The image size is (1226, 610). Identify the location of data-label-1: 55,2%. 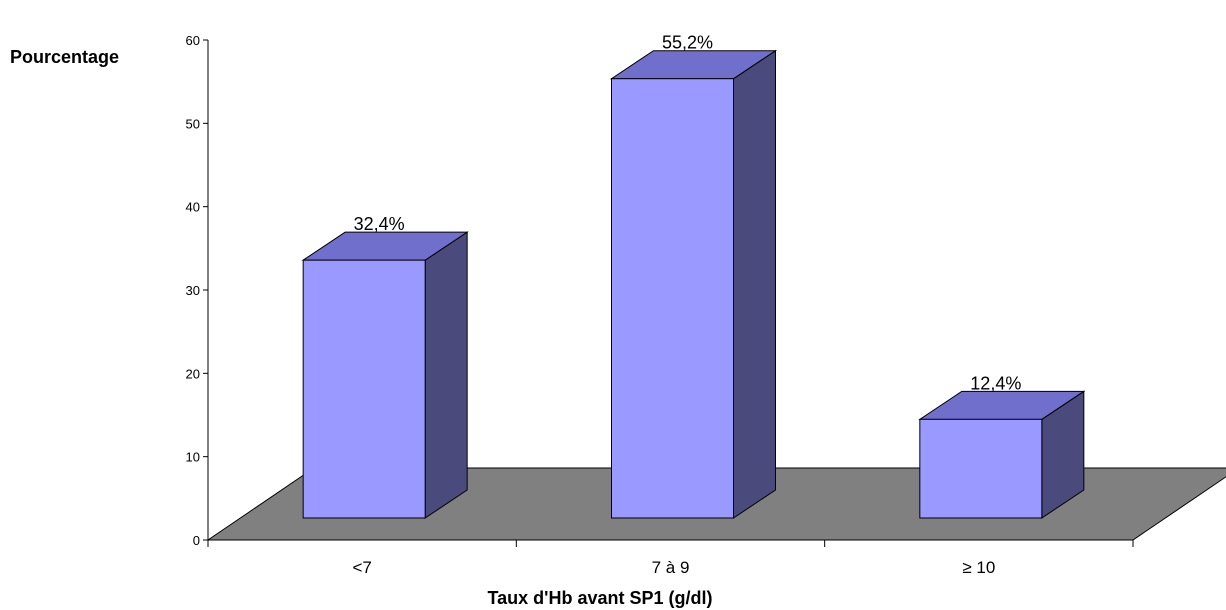
(687, 43).